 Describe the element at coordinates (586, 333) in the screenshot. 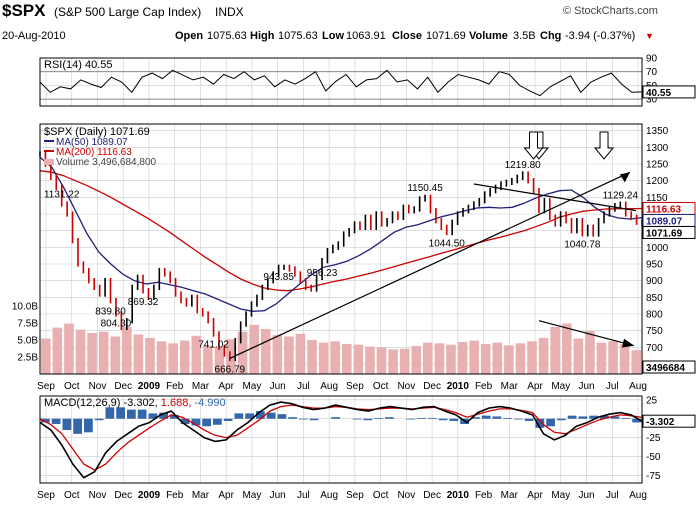

I see `trendline-volume` at that location.